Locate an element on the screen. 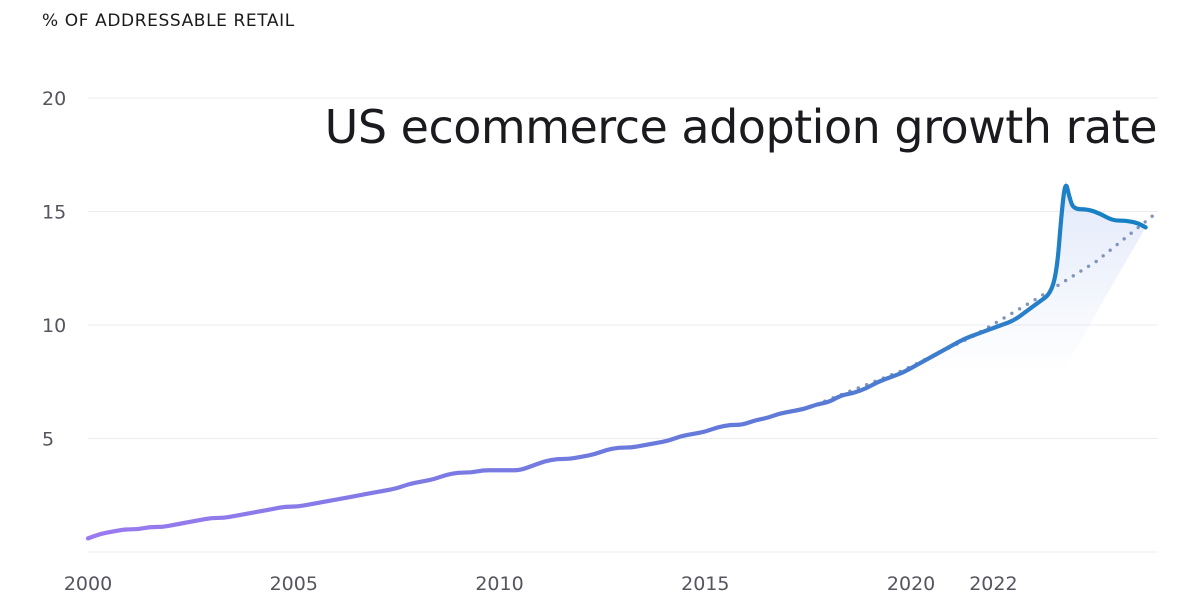 This screenshot has height=600, width=1199. y-tick-label: 5 is located at coordinates (48, 440).